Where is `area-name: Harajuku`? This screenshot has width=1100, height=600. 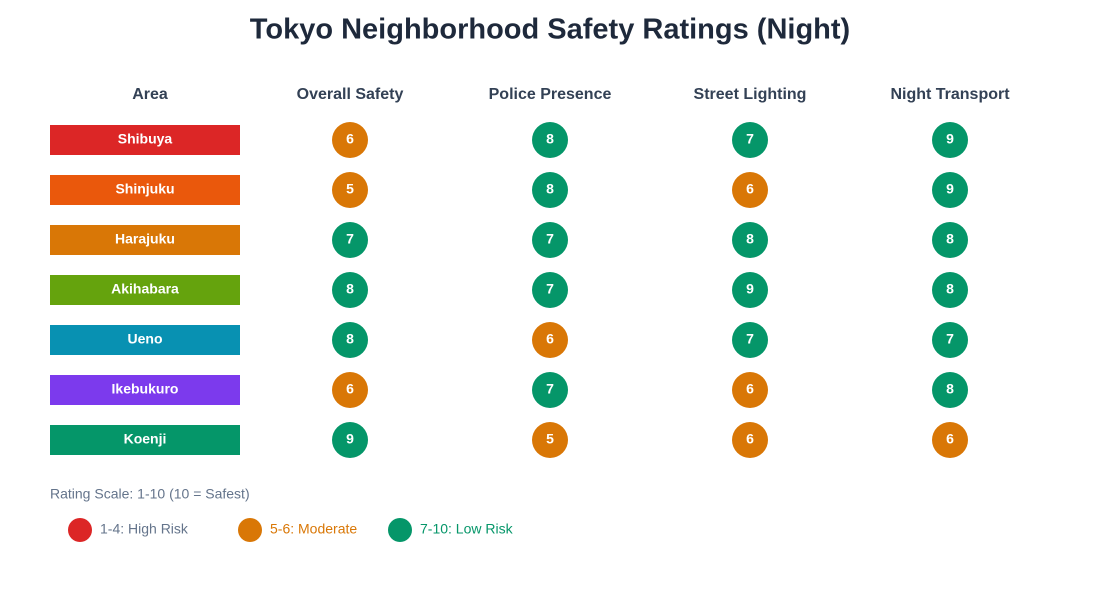 area-name: Harajuku is located at coordinates (145, 239).